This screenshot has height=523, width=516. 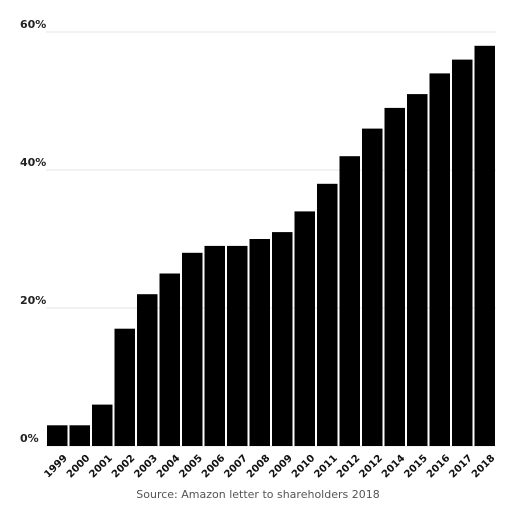 What do you see at coordinates (325, 466) in the screenshot?
I see `x-tick-label: 2011` at bounding box center [325, 466].